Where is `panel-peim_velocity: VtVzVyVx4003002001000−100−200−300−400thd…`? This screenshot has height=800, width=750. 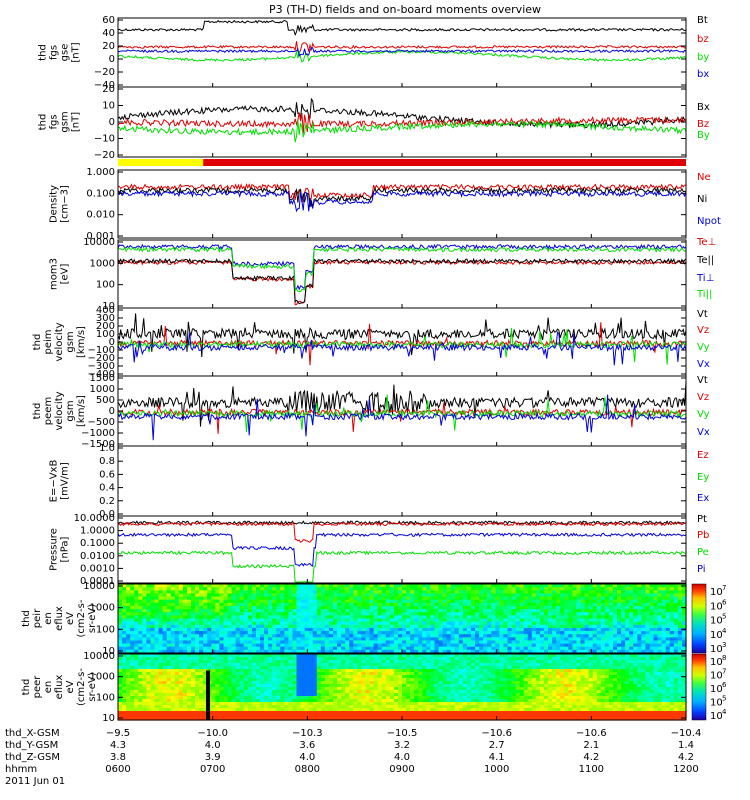
panel-peim_velocity: VtVzVyVx4003002001000−100−200−300−400thd… is located at coordinates (371, 342).